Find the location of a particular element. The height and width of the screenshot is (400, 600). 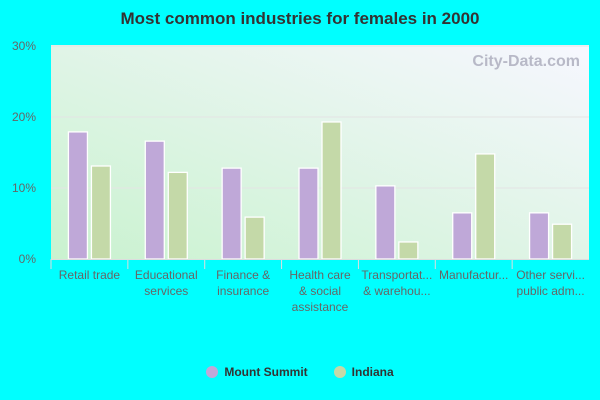

x-category-label: Health care is located at coordinates (320, 275).